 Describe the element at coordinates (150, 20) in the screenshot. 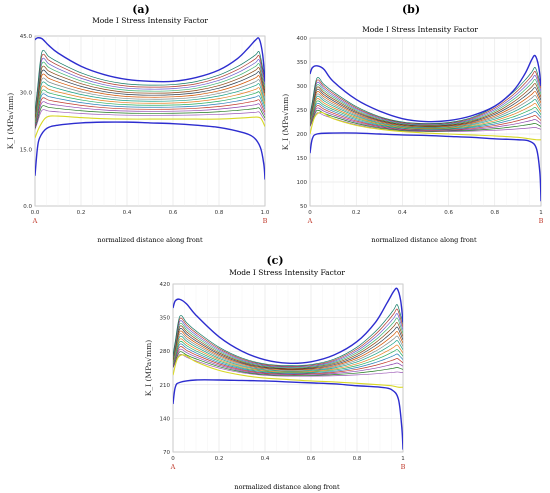

I see `chart-title-a: Mode I Stress Intensity Factor` at that location.